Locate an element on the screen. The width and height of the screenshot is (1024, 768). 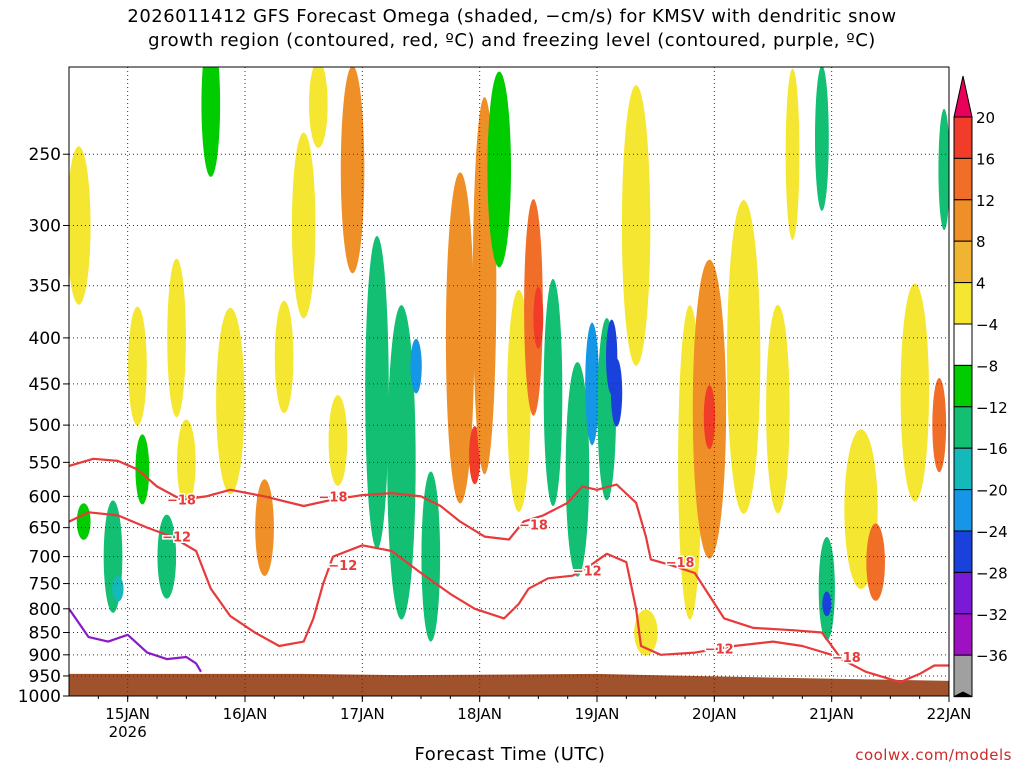
x-tick-label: 22JAN is located at coordinates (949, 714).